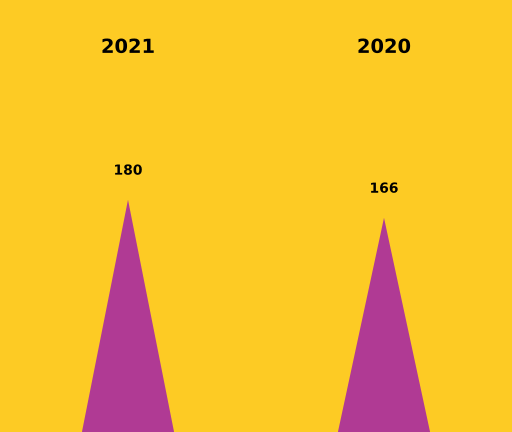 The image size is (512, 432). Describe the element at coordinates (384, 187) in the screenshot. I see `data-label: 166` at that location.